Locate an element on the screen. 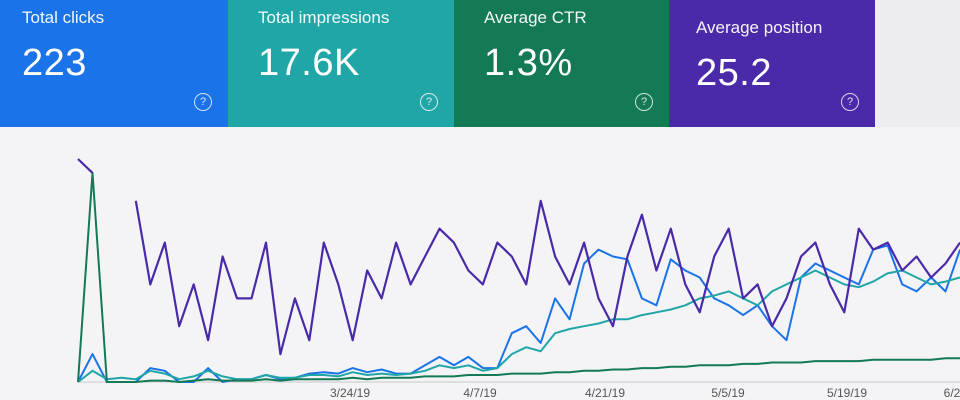 This screenshot has width=960, height=400. average-ctr-card: Average CTR 1.3% ? is located at coordinates (561, 63).